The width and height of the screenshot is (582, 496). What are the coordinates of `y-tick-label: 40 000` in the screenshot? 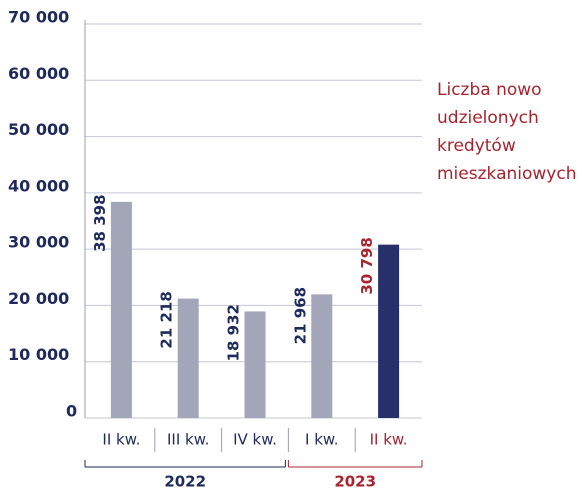 It's located at (38, 185).